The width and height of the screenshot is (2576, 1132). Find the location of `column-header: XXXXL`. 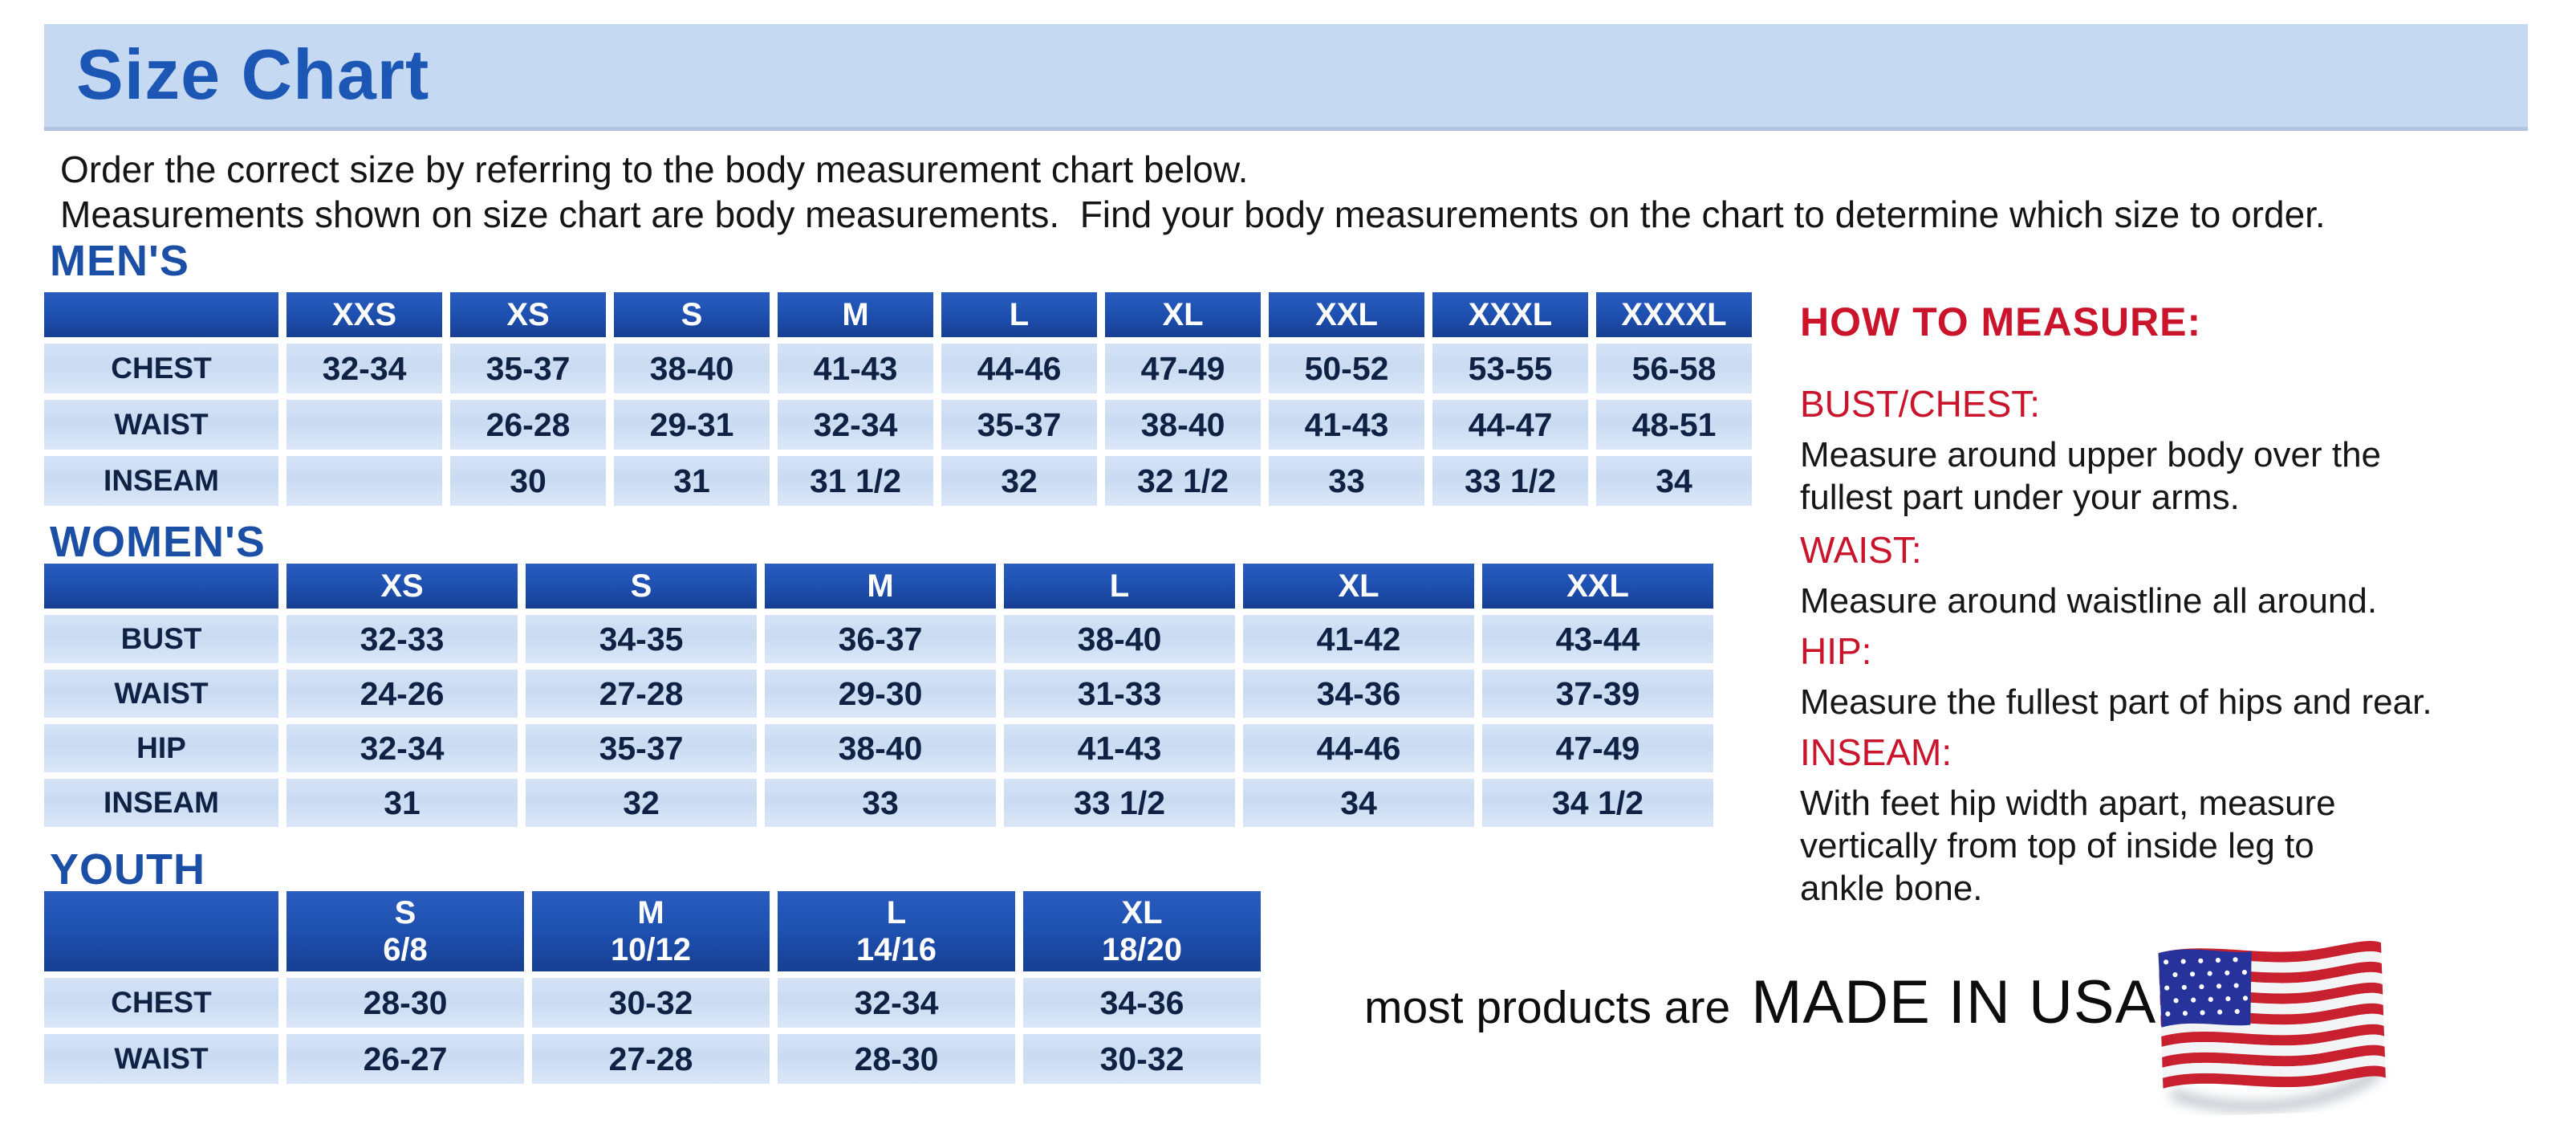

column-header: XXXXL is located at coordinates (1674, 314).